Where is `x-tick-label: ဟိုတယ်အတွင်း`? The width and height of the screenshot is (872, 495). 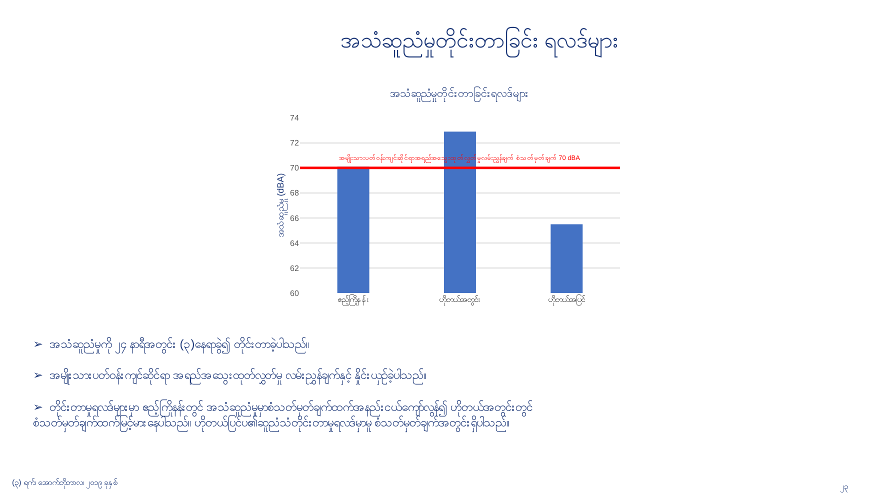
x-tick-label: ဟိုတယ်အတွင်း is located at coordinates (459, 300).